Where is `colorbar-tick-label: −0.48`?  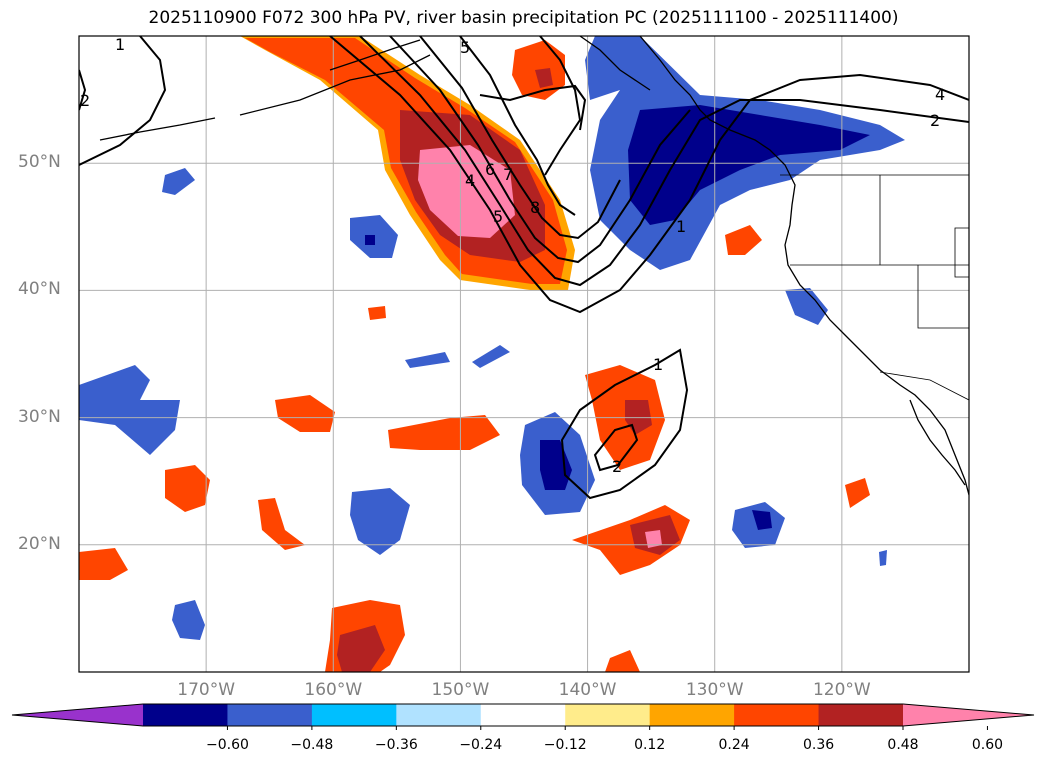 colorbar-tick-label: −0.48 is located at coordinates (312, 745).